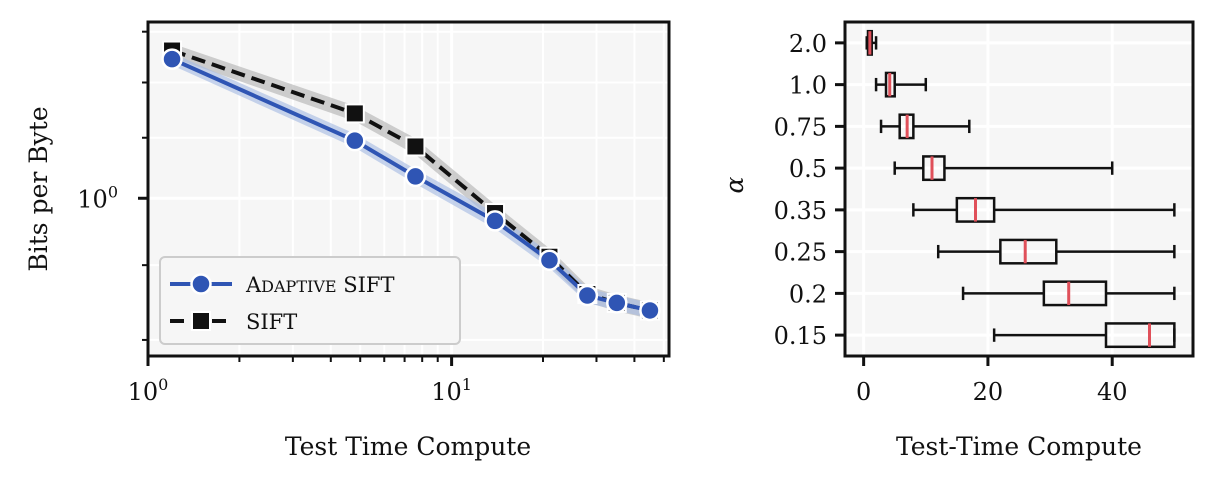  What do you see at coordinates (800, 336) in the screenshot?
I see `right-y-tick-label: 0.15` at bounding box center [800, 336].